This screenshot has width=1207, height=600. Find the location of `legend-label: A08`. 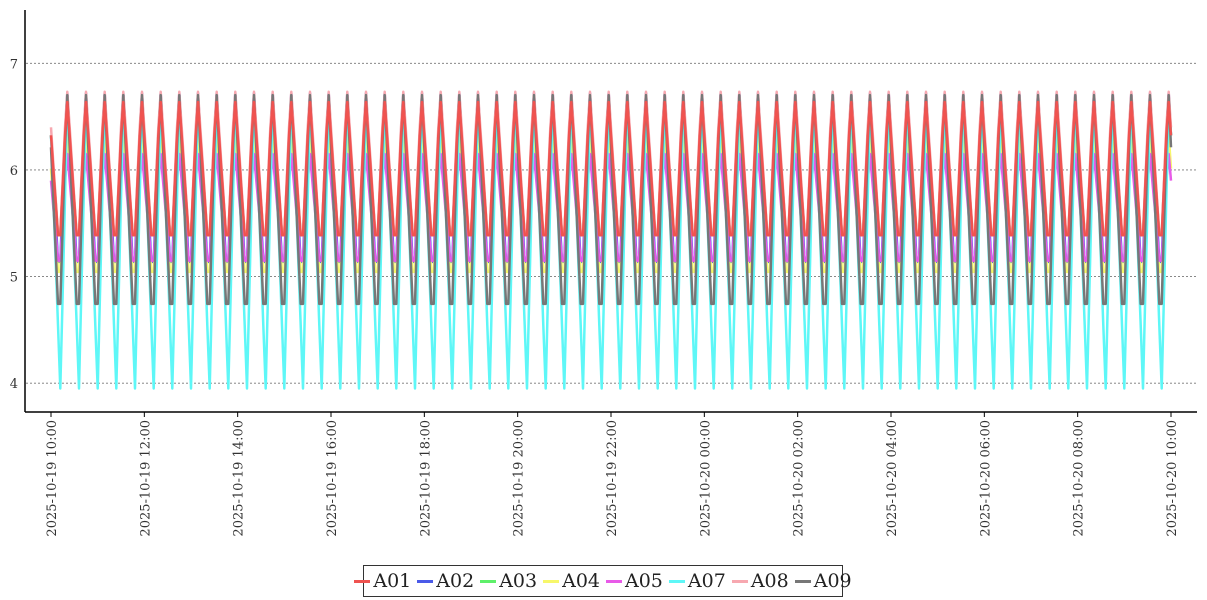

legend-label: A08 is located at coordinates (769, 581).